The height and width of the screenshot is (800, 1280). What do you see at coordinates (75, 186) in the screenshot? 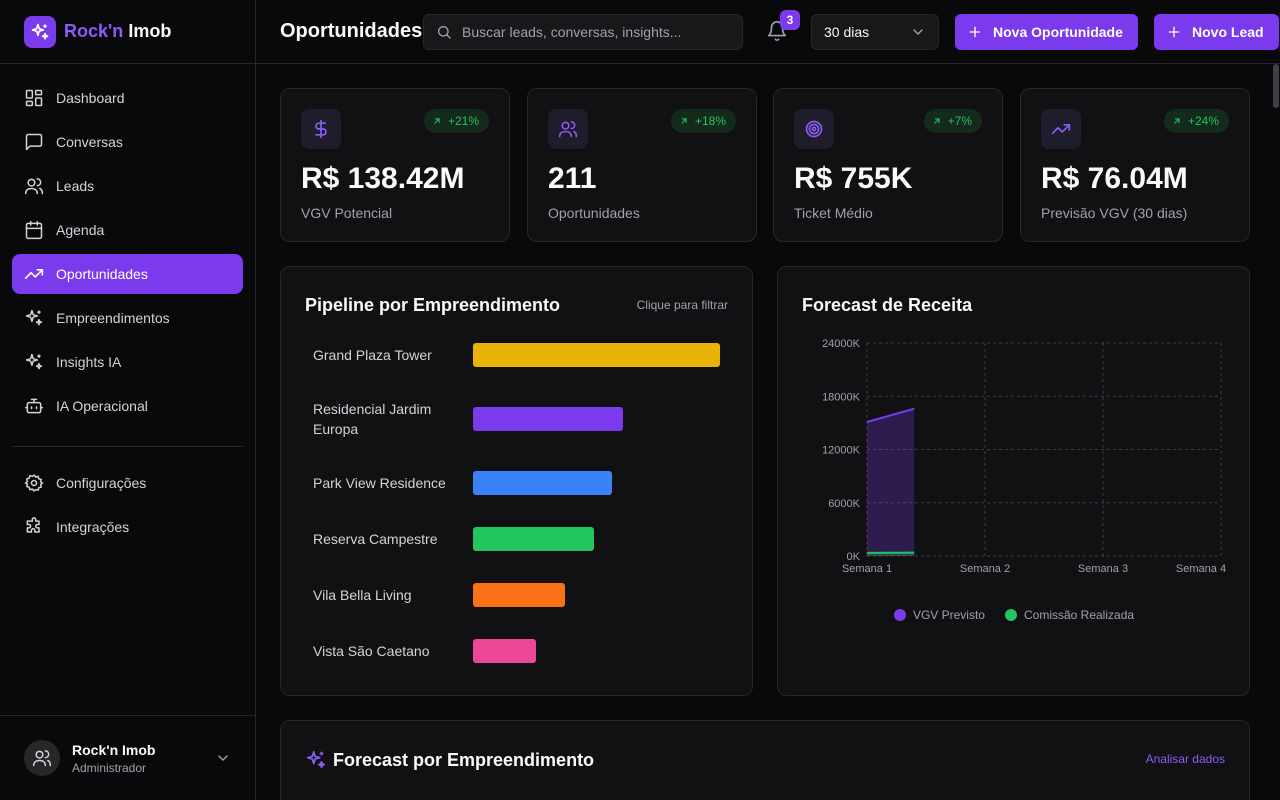
I see `sidebar-item-label: Leads` at bounding box center [75, 186].